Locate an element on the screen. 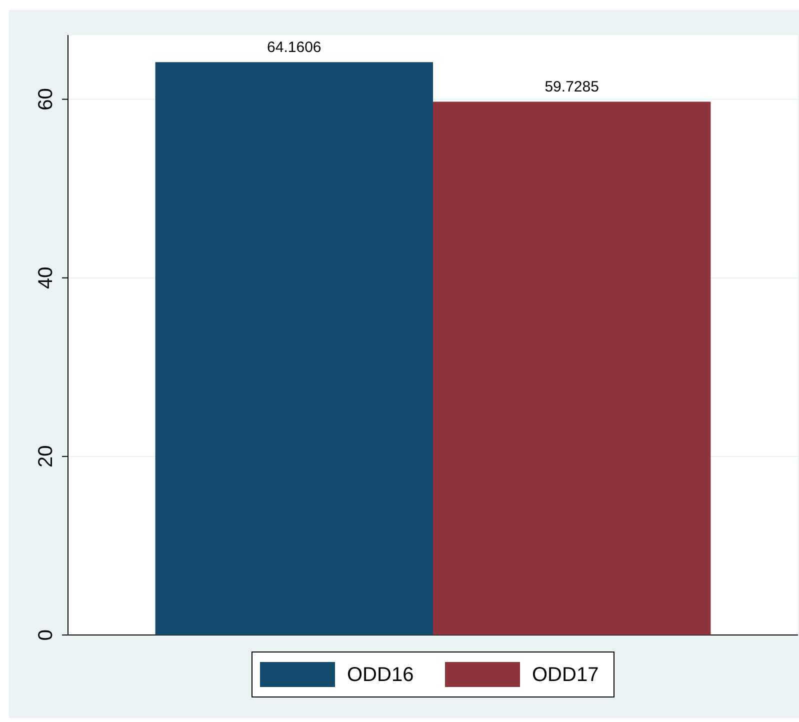 The image size is (799, 722). y-tick-label: 20 is located at coordinates (46, 456).